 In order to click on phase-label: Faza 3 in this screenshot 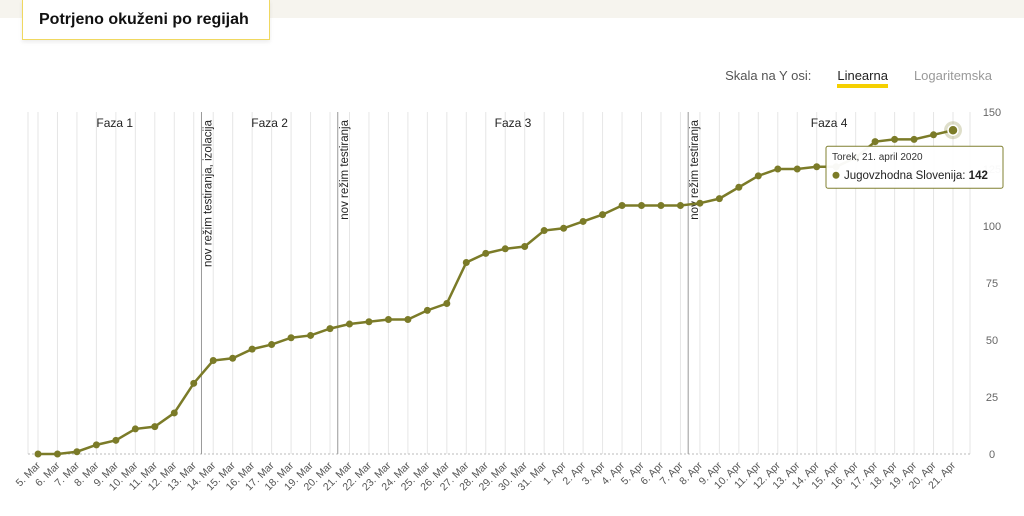, I will do `click(513, 123)`.